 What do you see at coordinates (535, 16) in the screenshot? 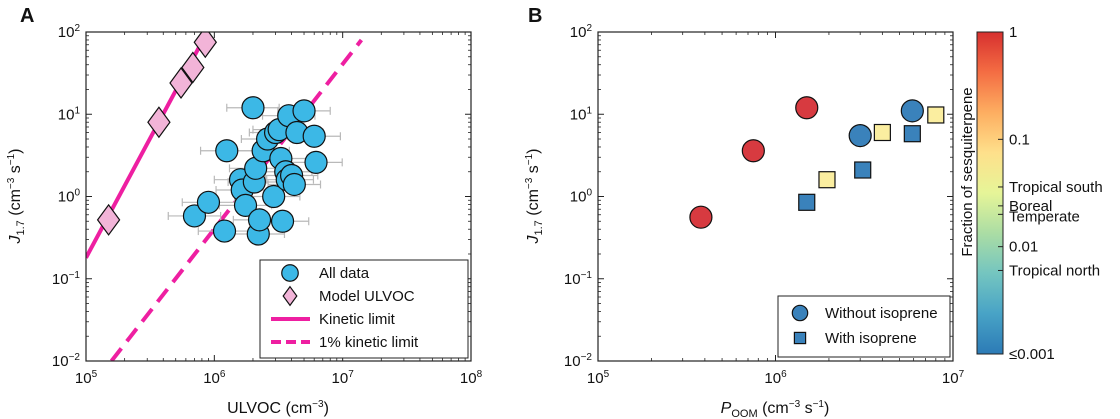
I see `panel-b-label: B` at bounding box center [535, 16].